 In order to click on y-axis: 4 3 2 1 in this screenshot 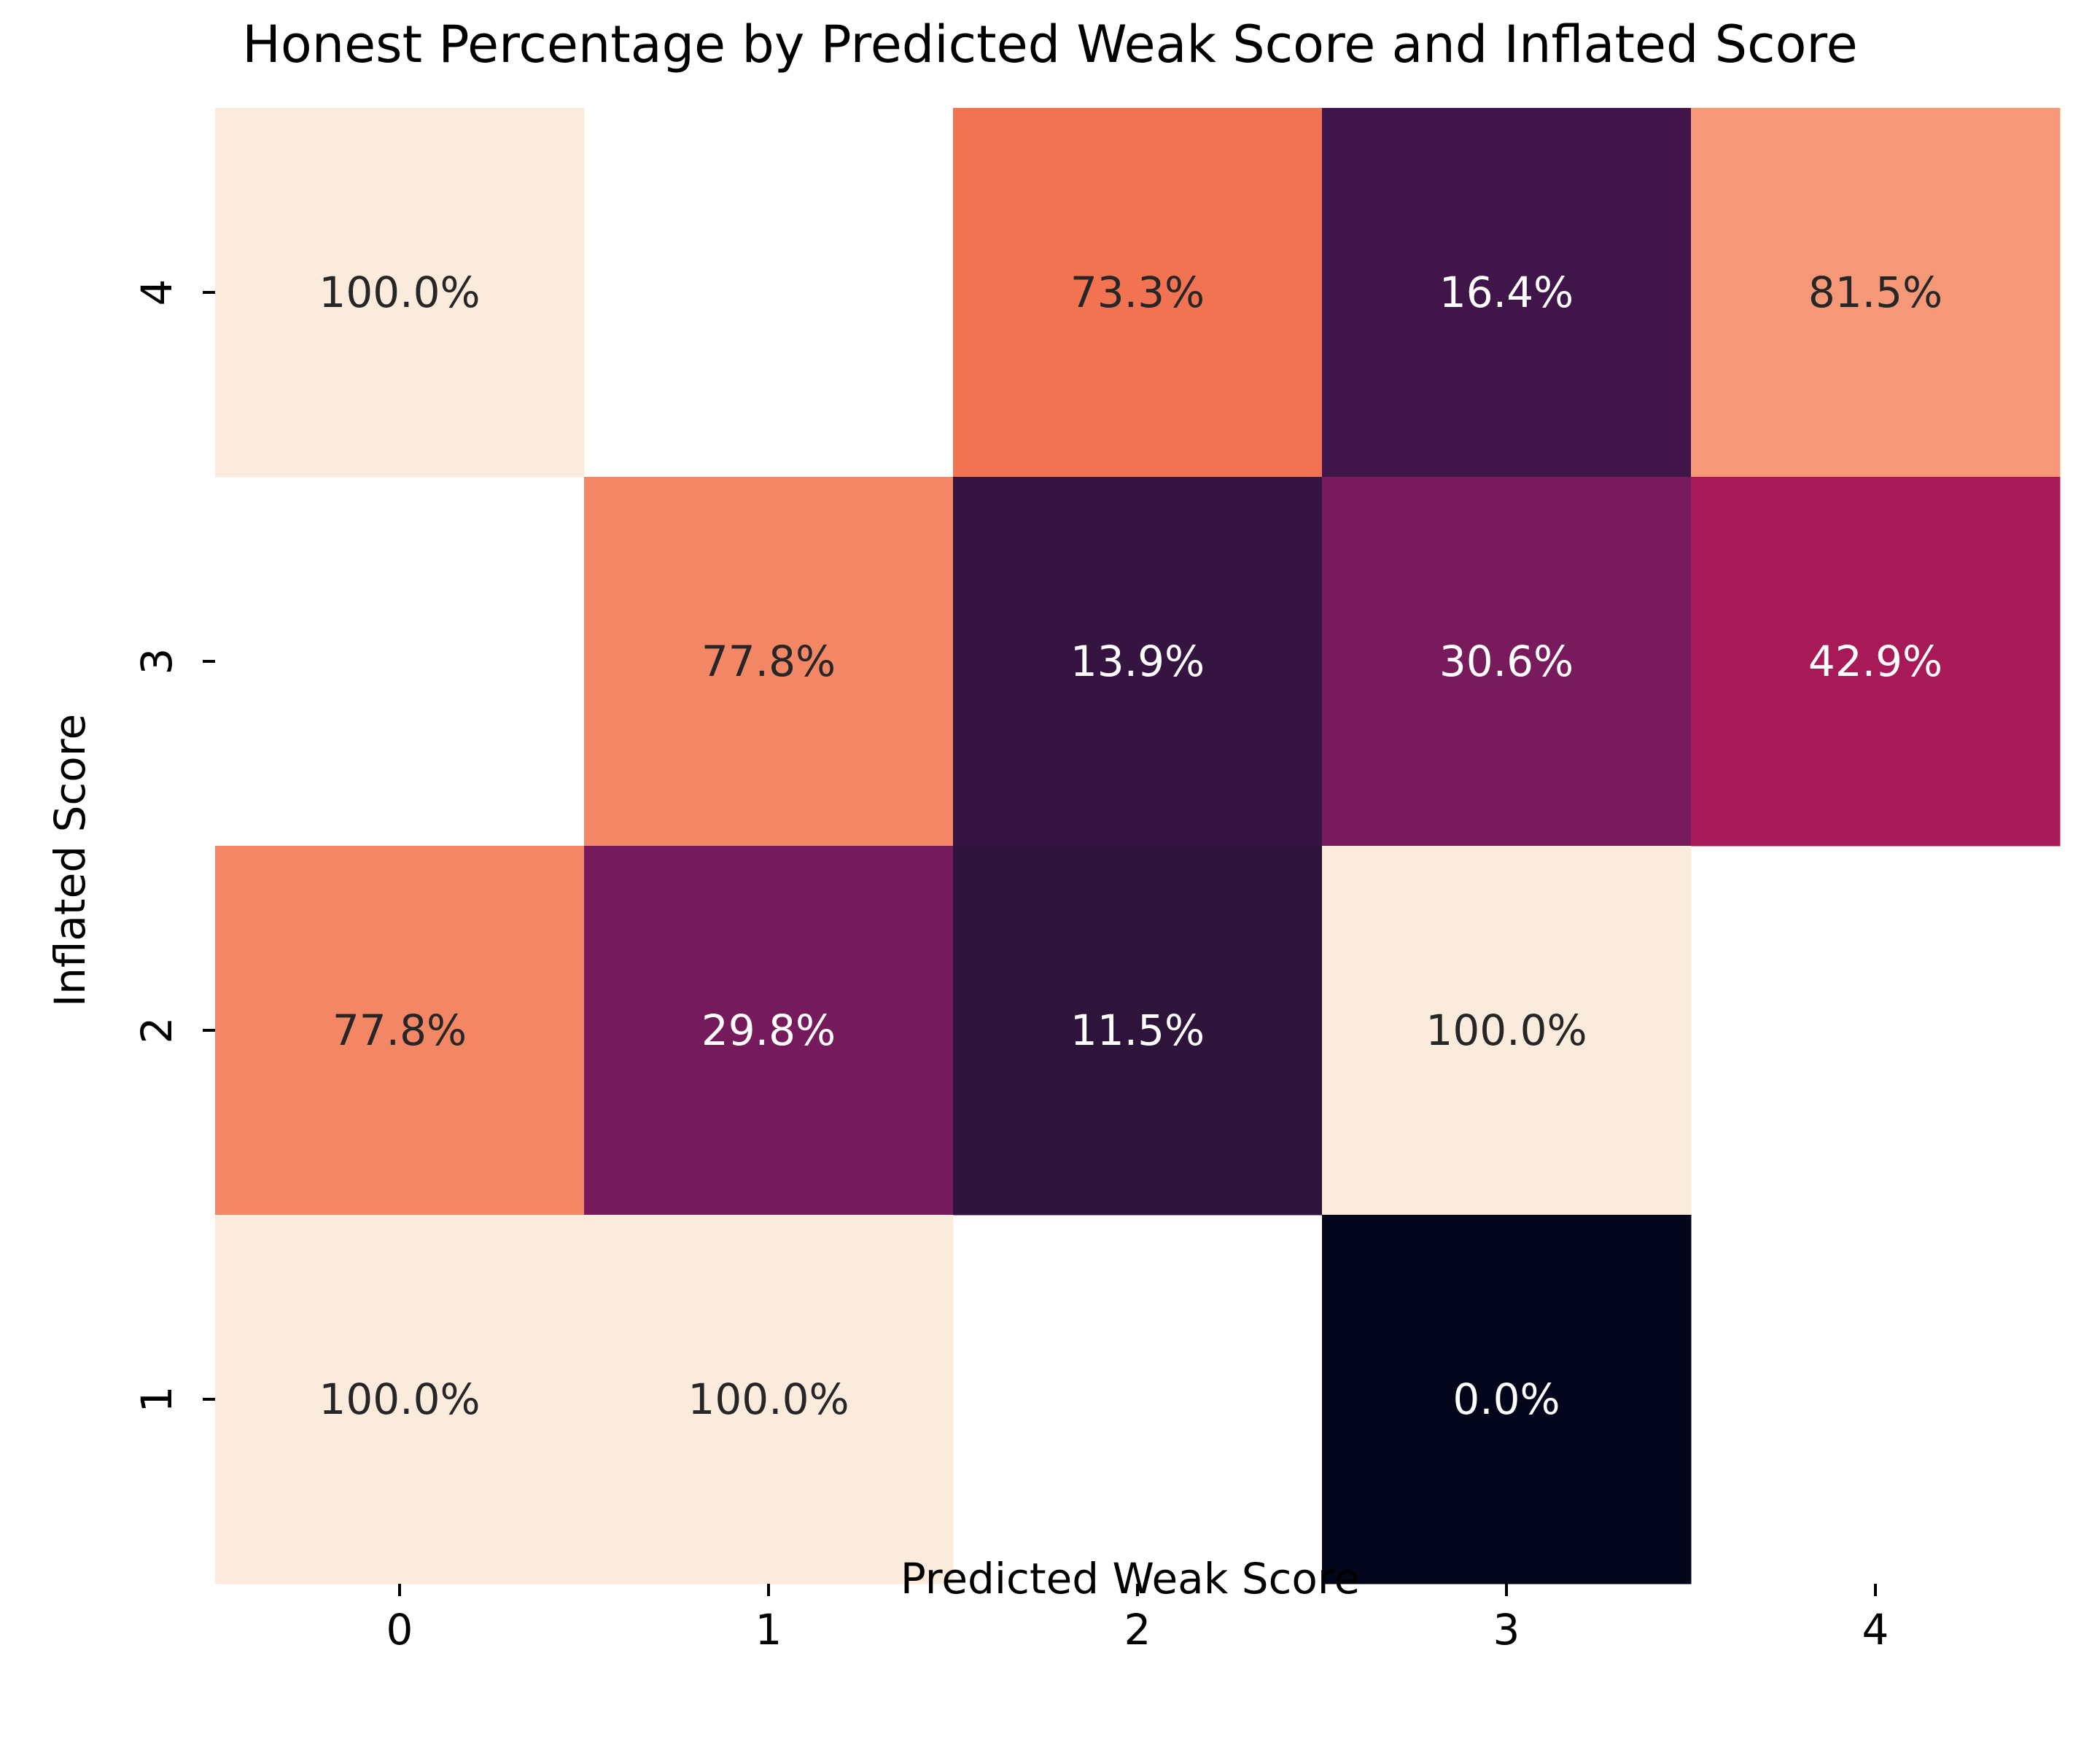, I will do `click(173, 846)`.